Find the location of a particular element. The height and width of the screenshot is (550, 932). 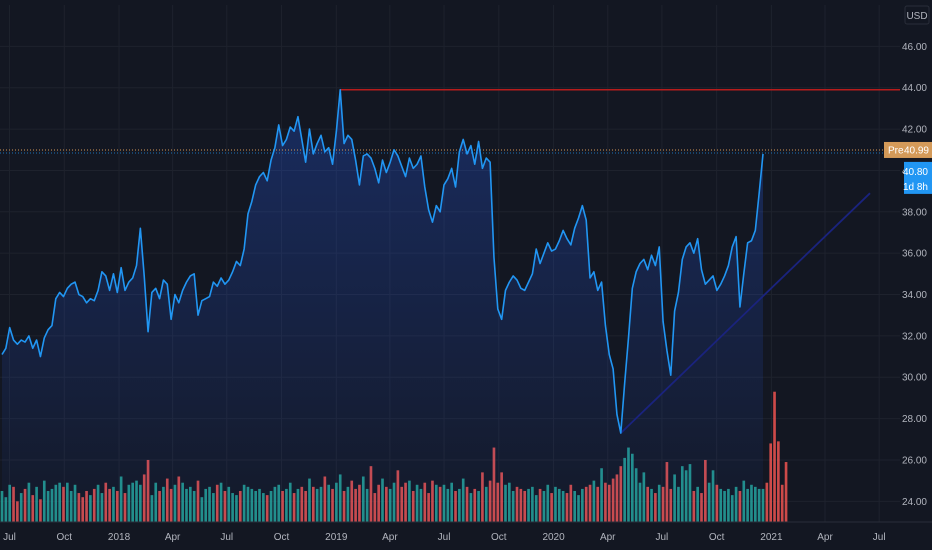

y-tick-label: 36.00 is located at coordinates (914, 254).